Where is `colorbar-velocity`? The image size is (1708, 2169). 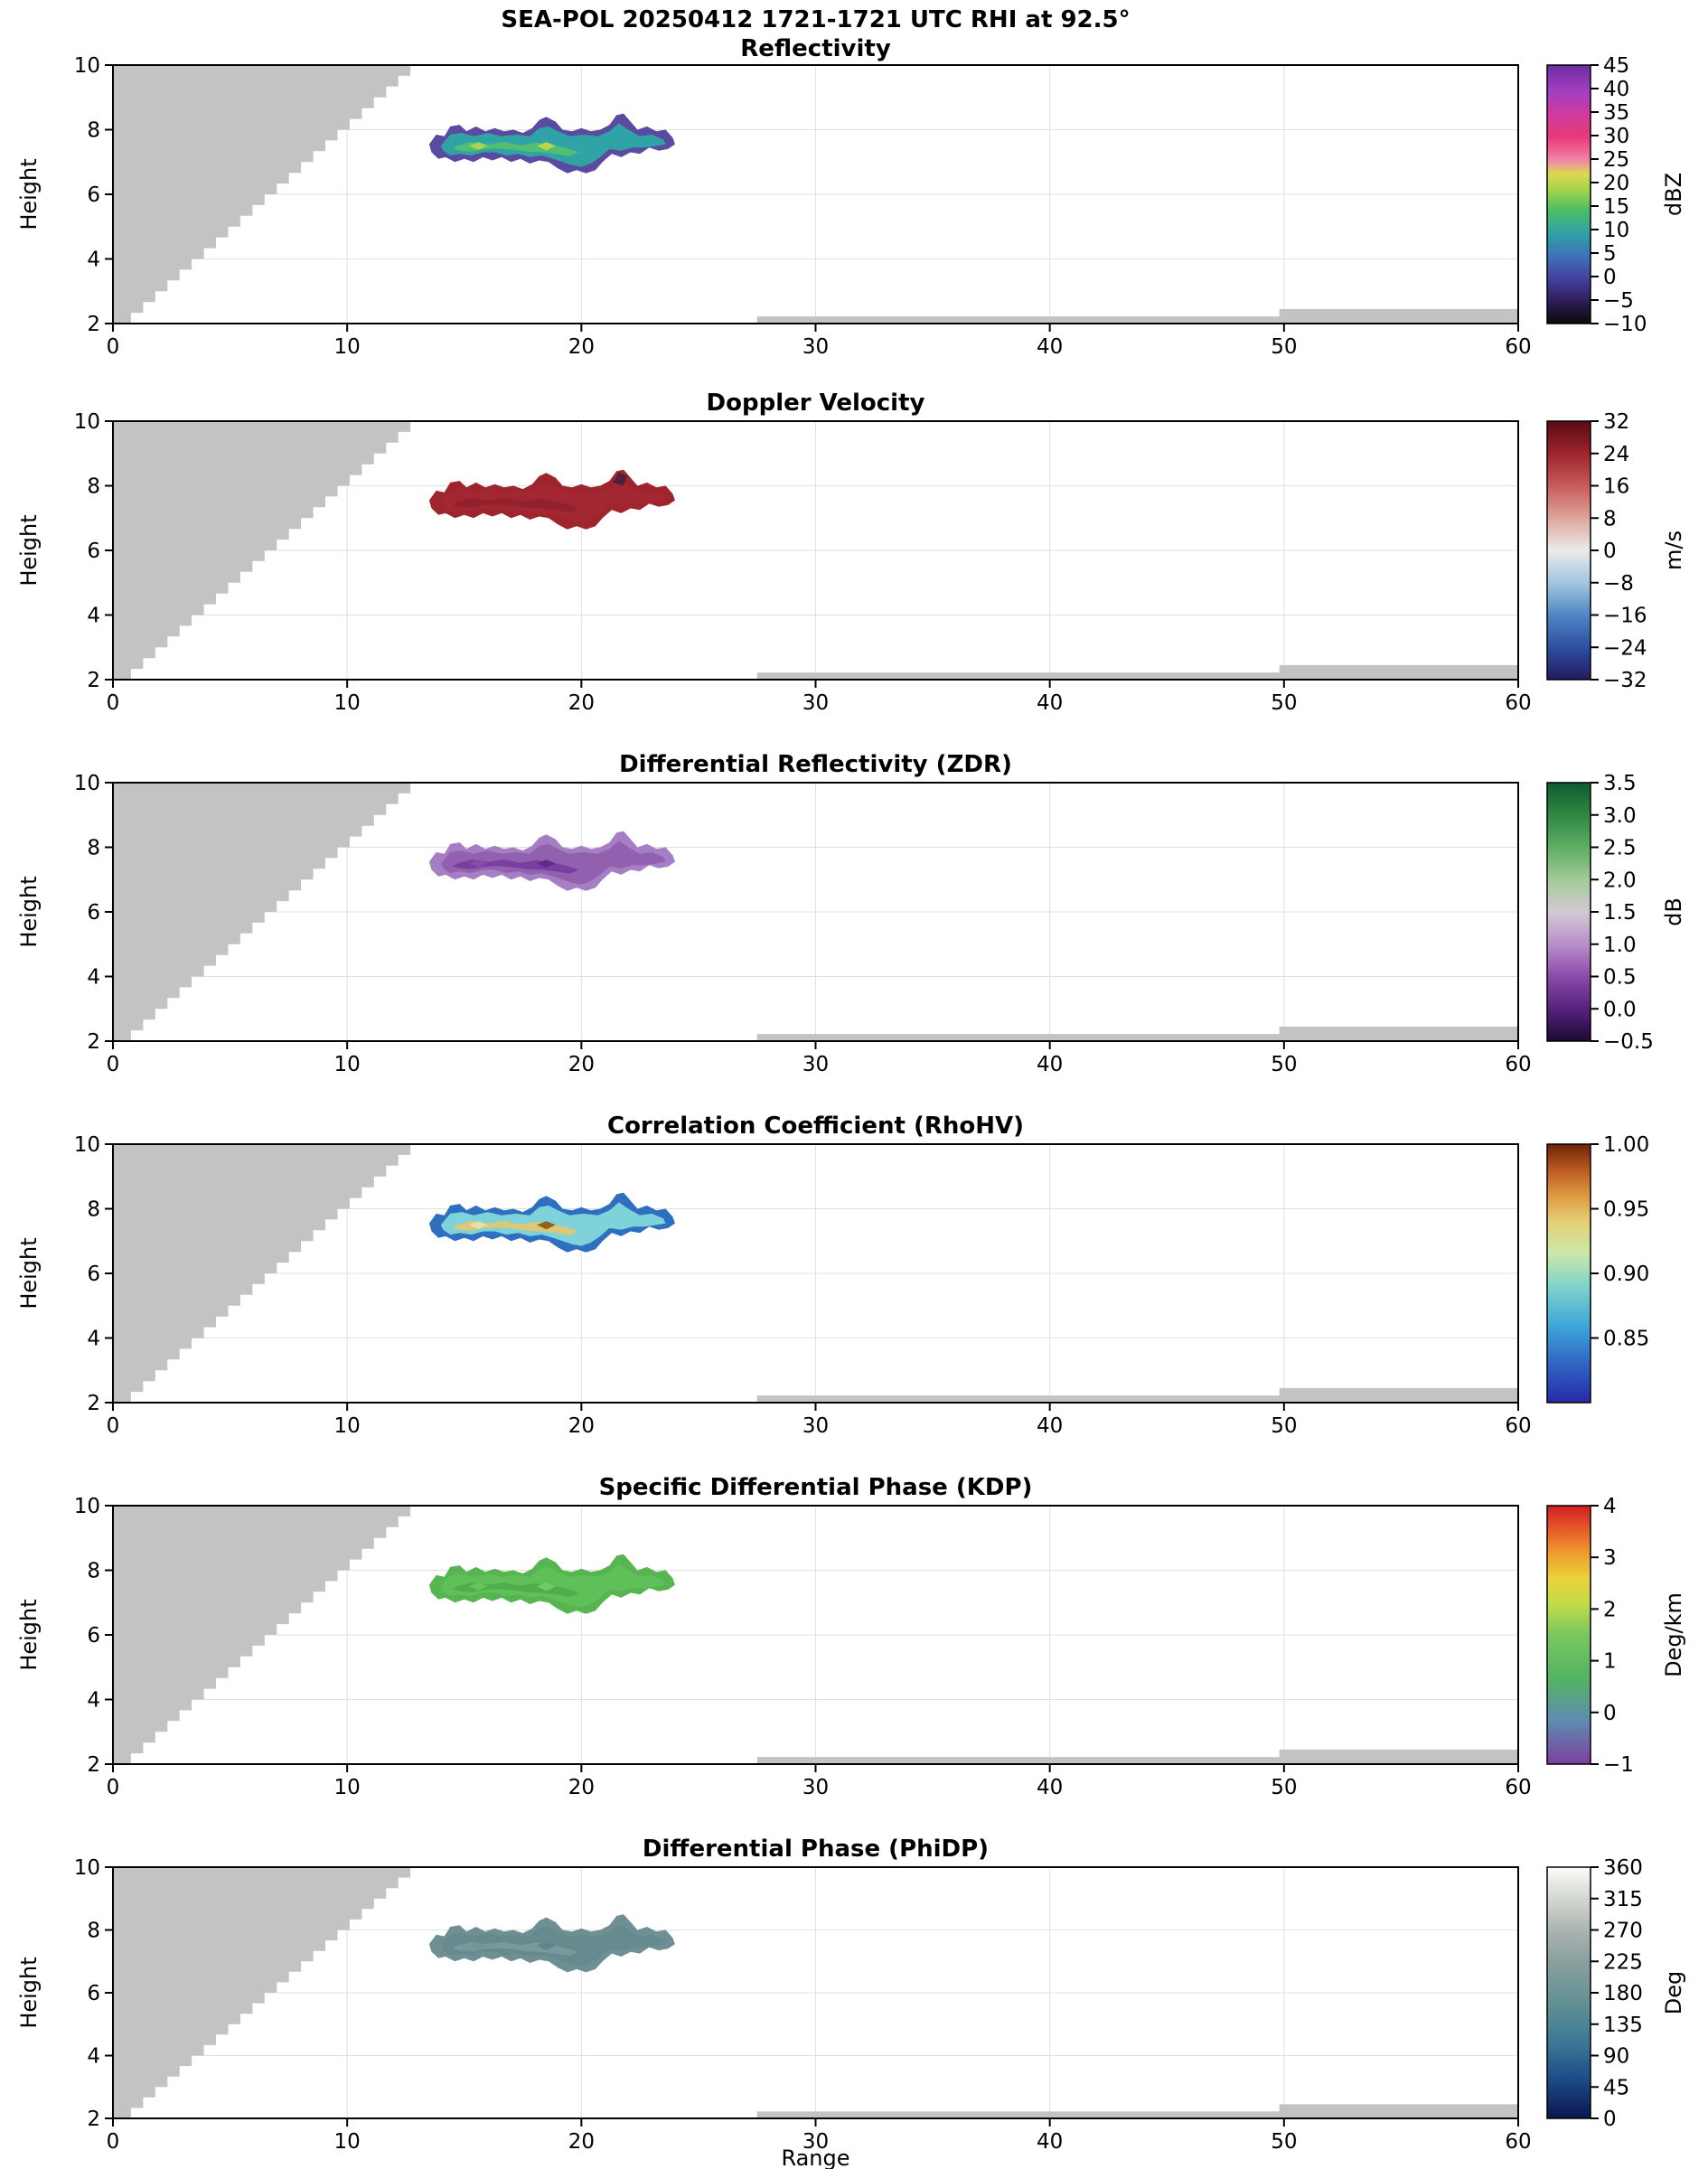
colorbar-velocity is located at coordinates (1568, 551).